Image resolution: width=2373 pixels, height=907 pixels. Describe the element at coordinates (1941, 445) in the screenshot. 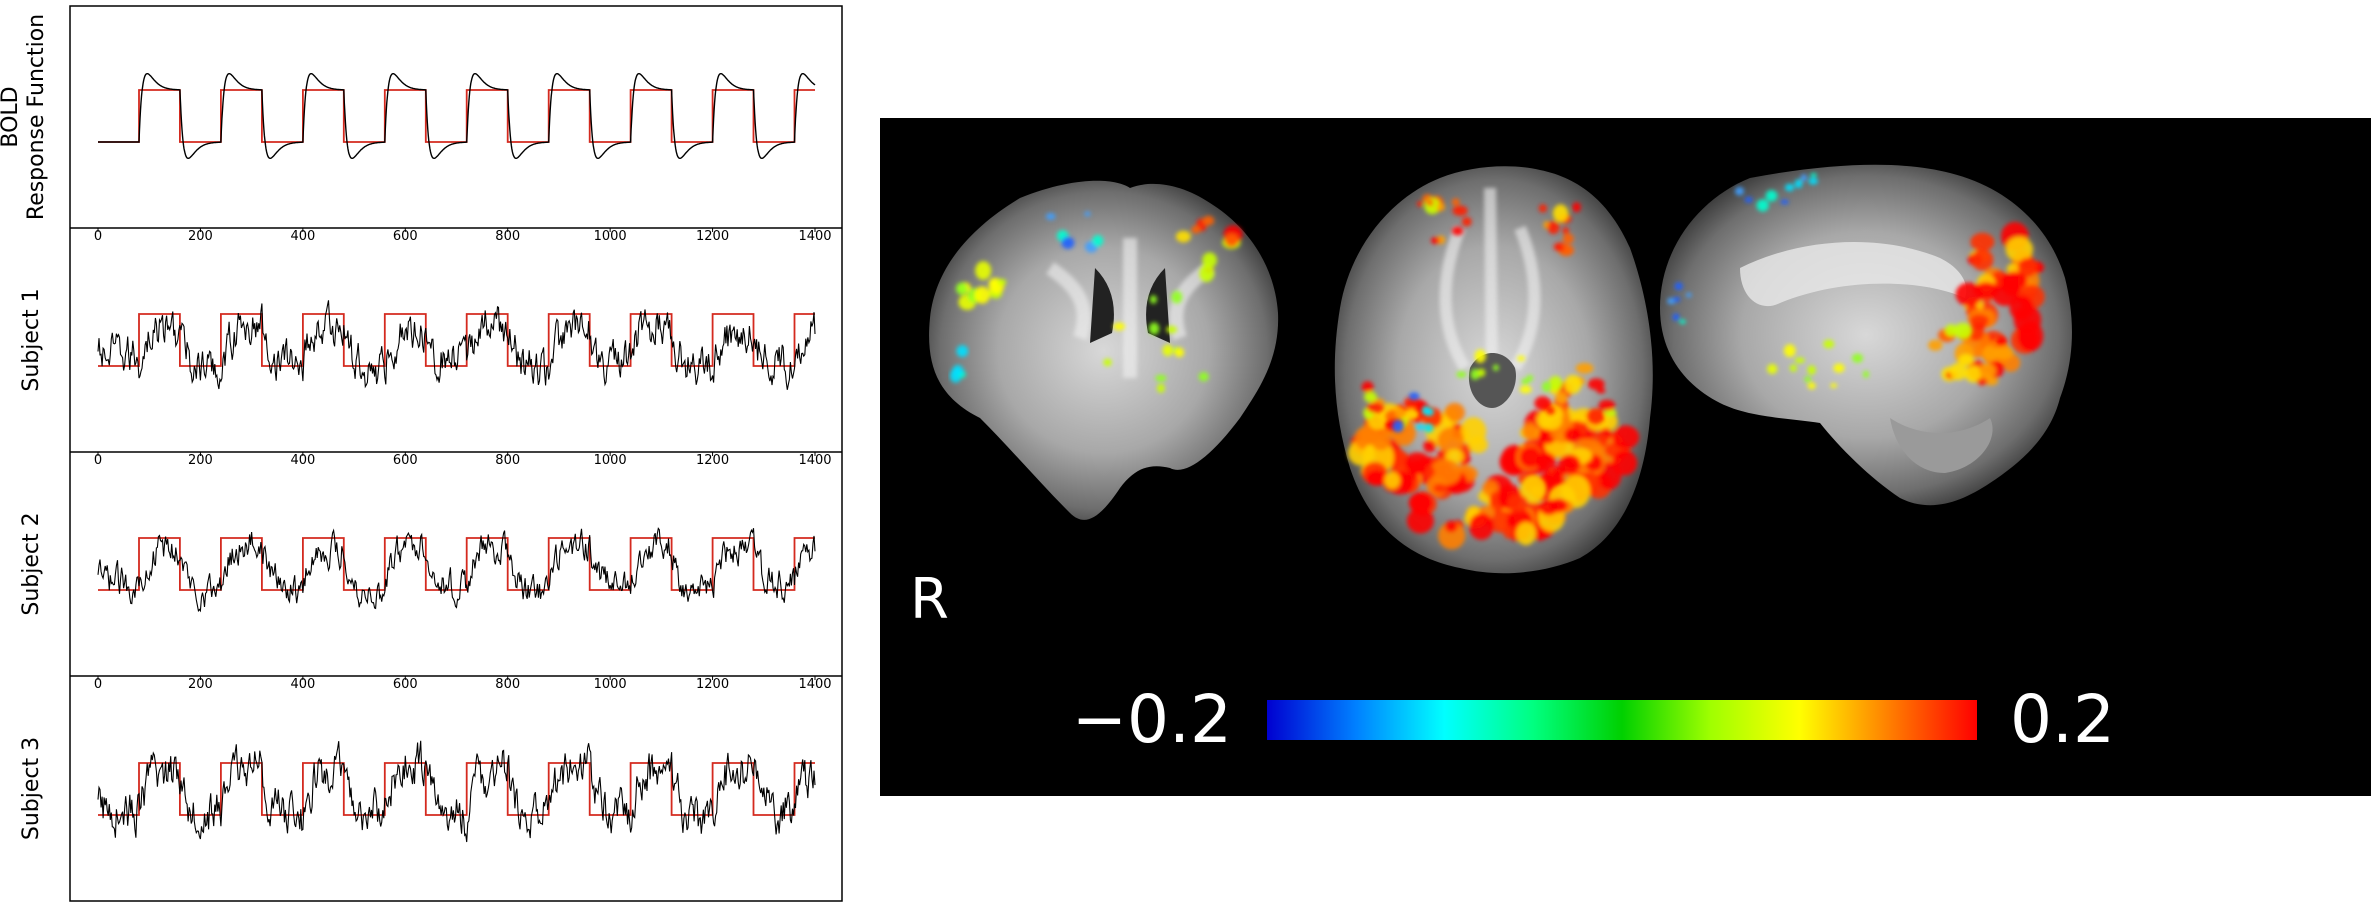

I see `sagittal-cerebellum` at that location.